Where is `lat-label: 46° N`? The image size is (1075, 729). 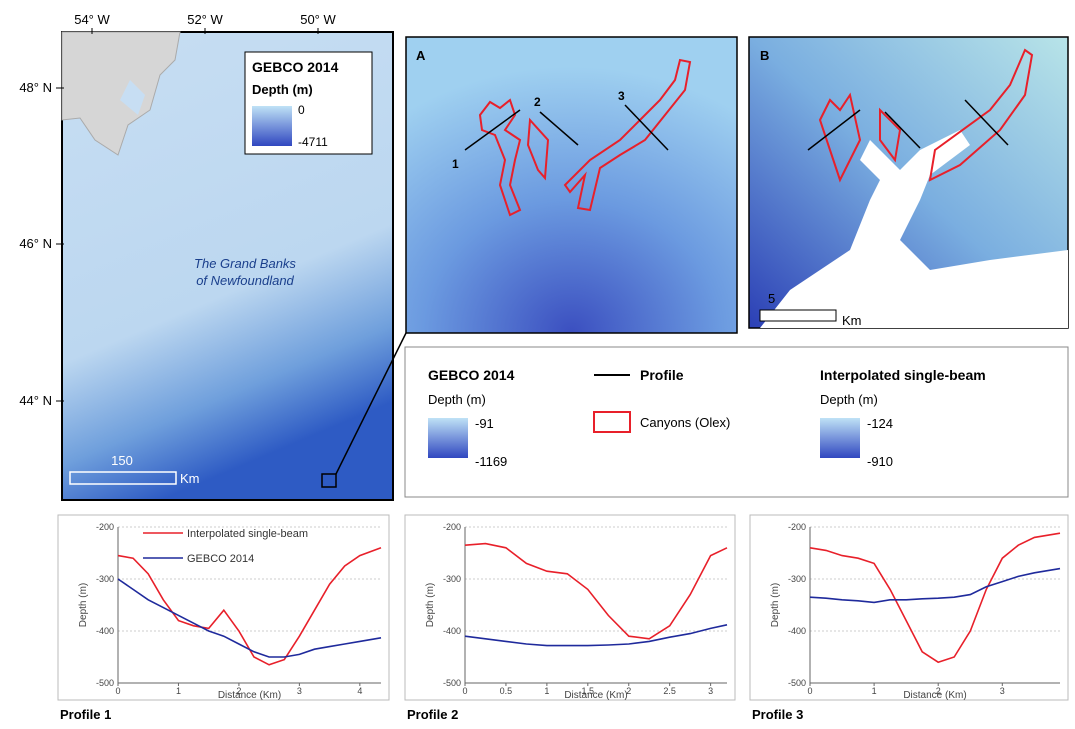
lat-label: 46° N is located at coordinates (35, 243).